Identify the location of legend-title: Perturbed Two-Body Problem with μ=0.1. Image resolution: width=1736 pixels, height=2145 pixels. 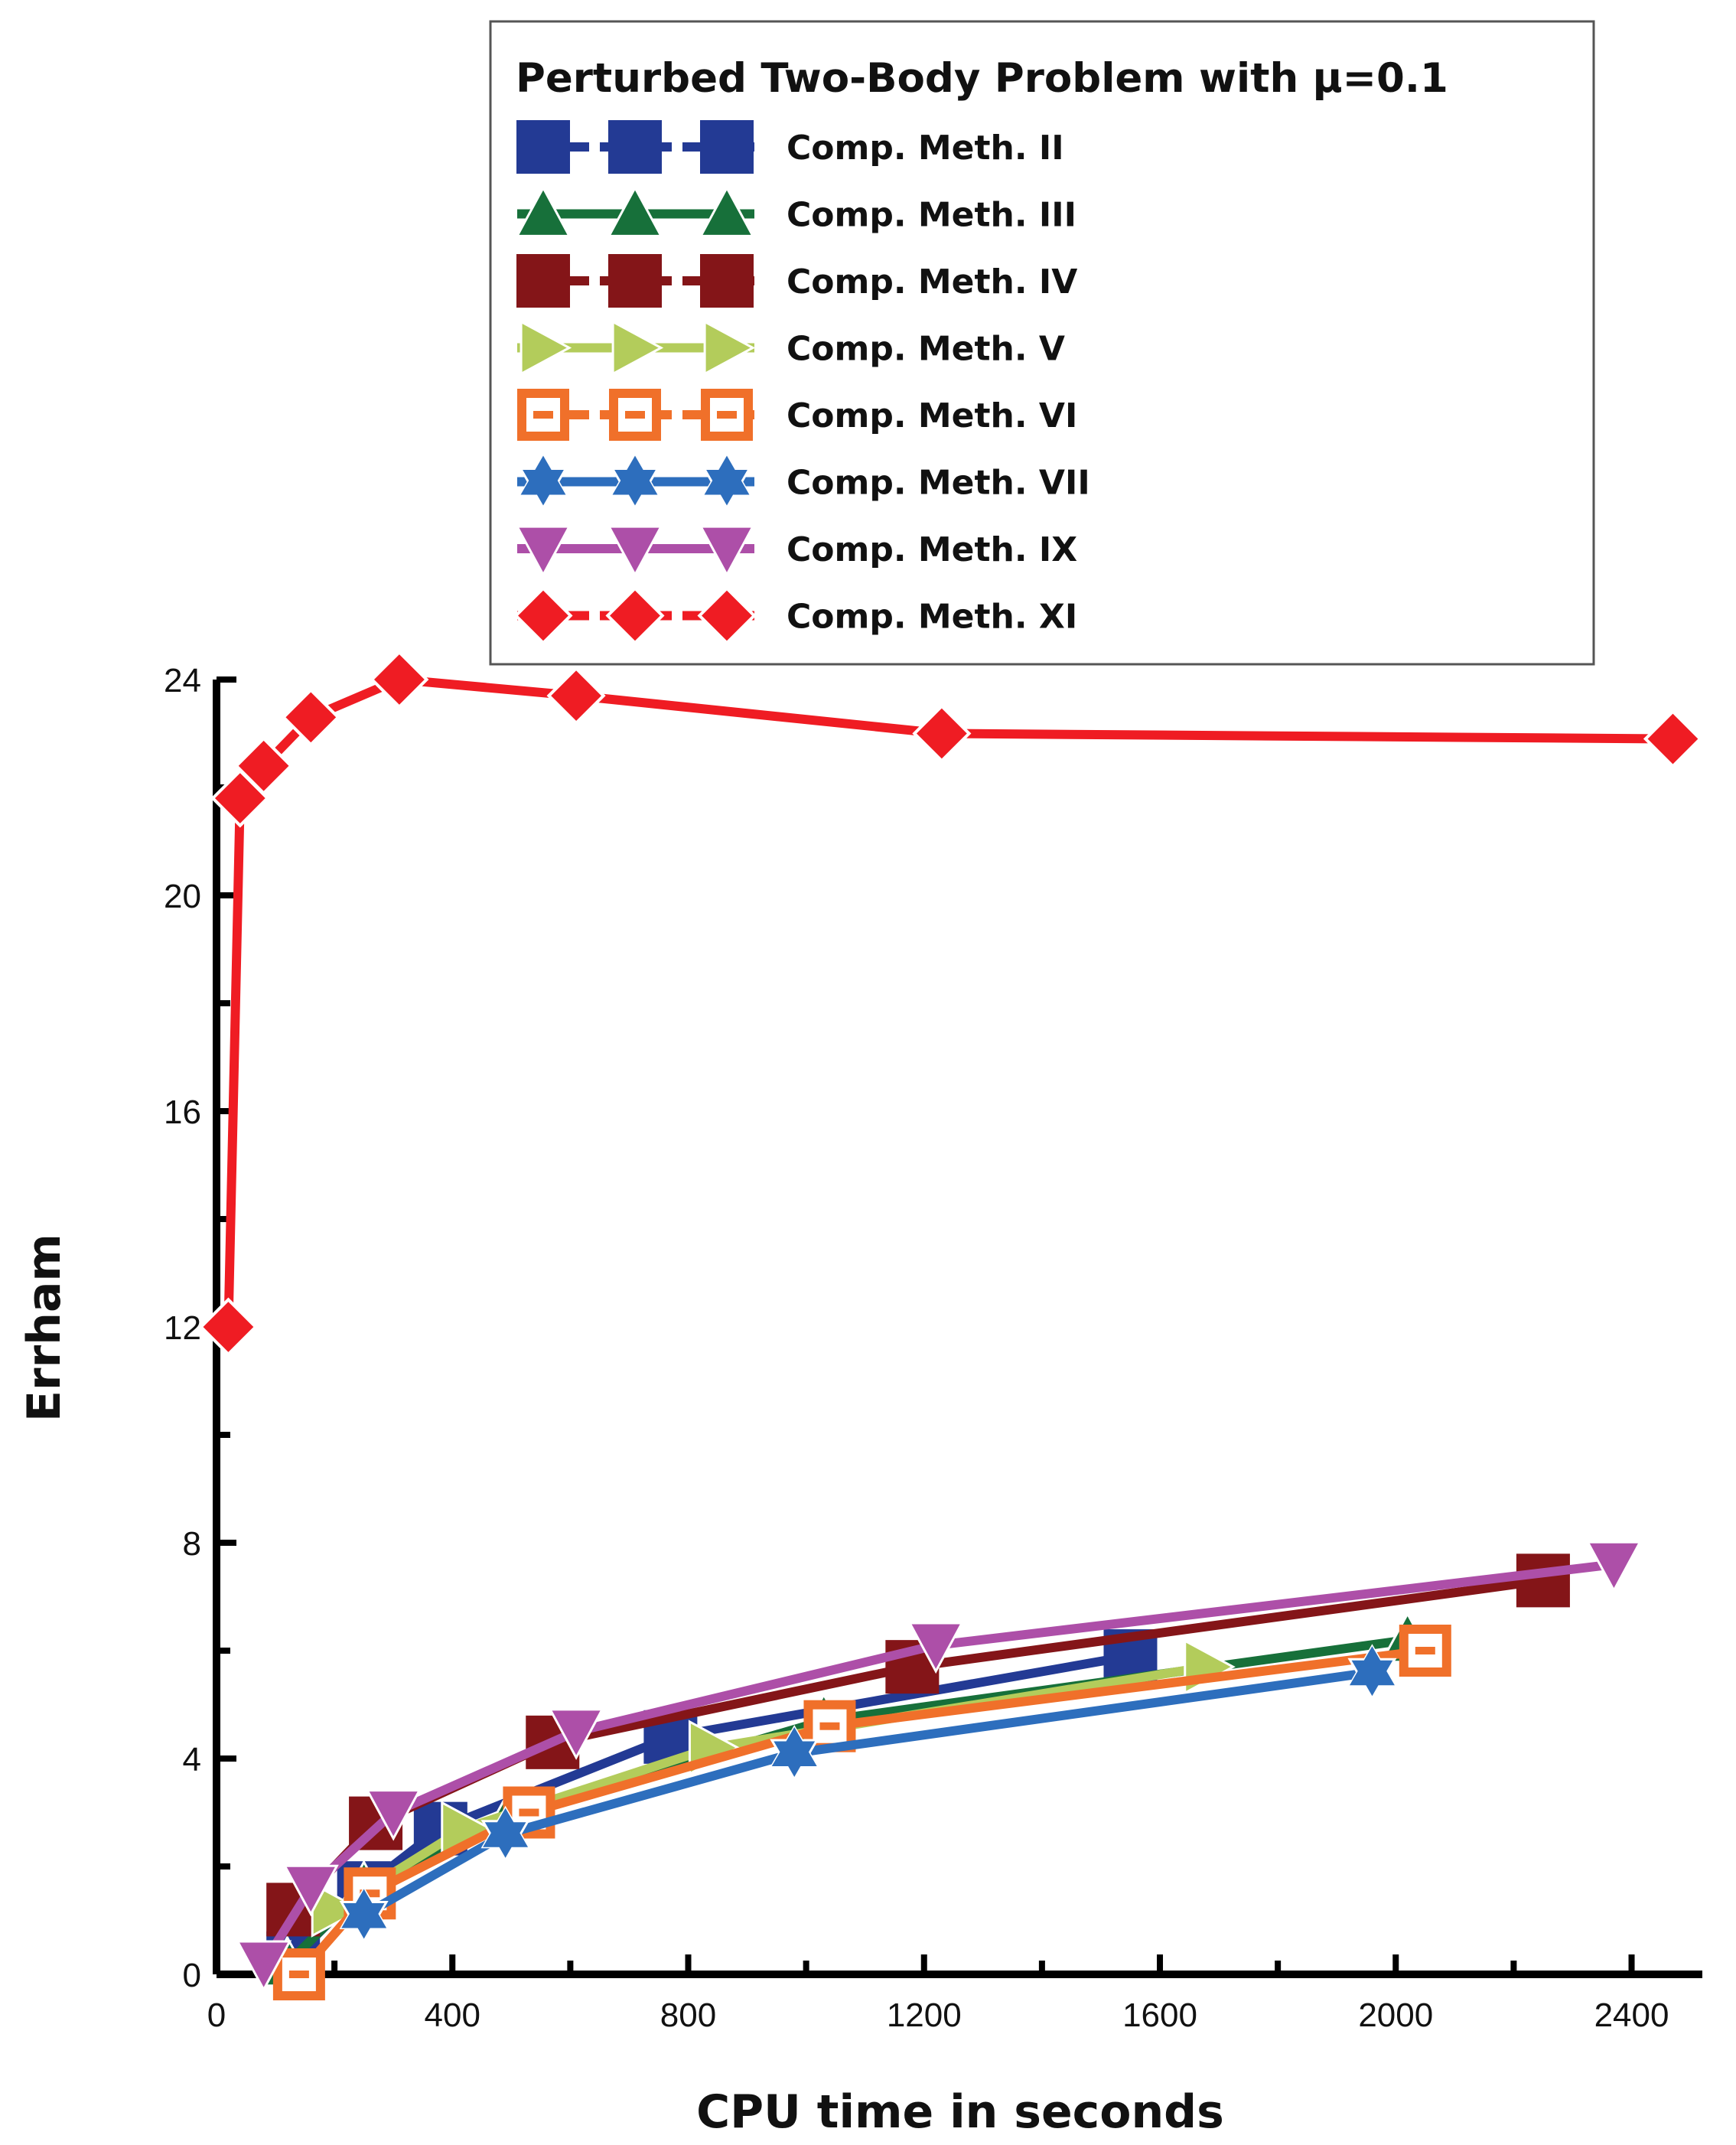
(982, 78).